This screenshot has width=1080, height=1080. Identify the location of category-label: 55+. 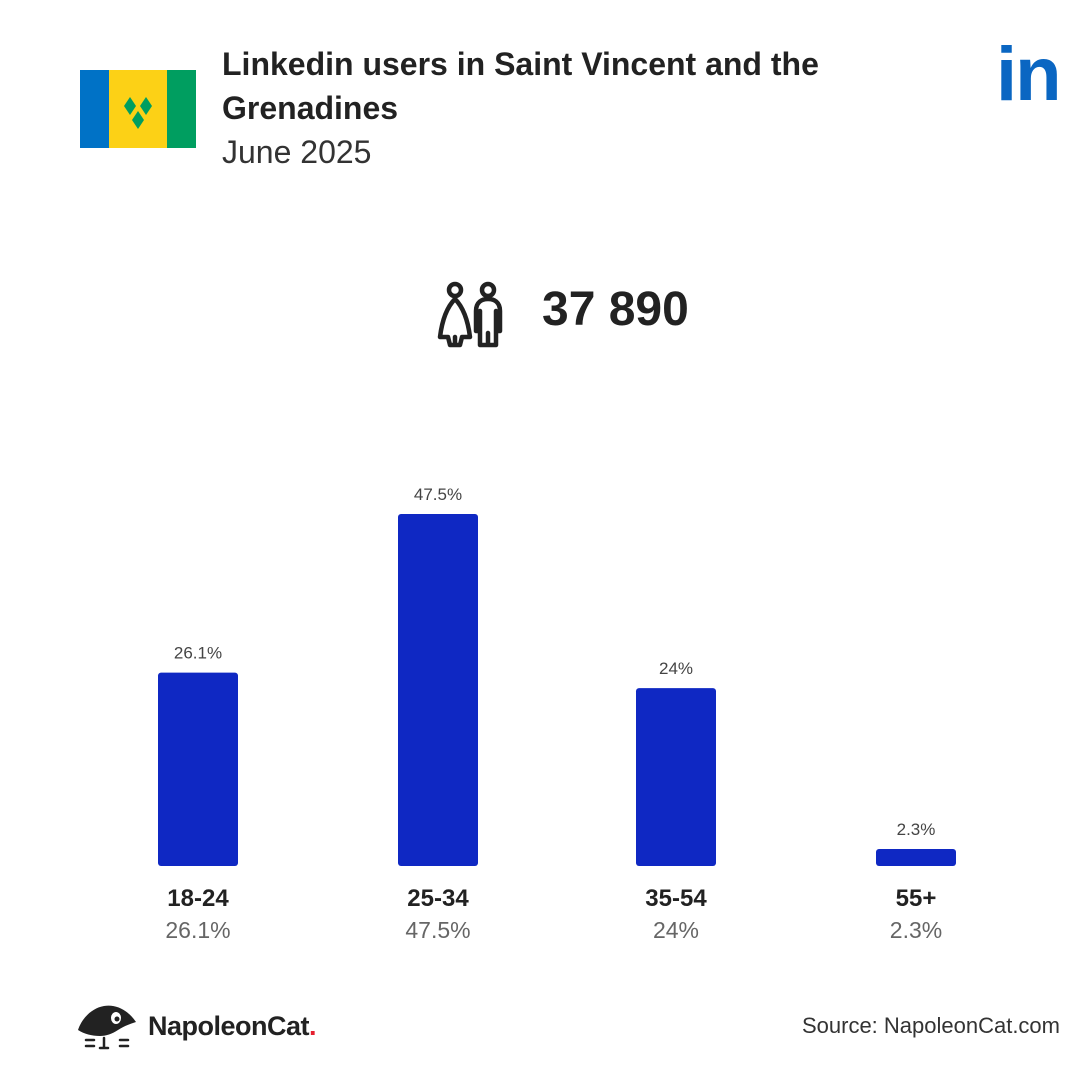
(916, 898).